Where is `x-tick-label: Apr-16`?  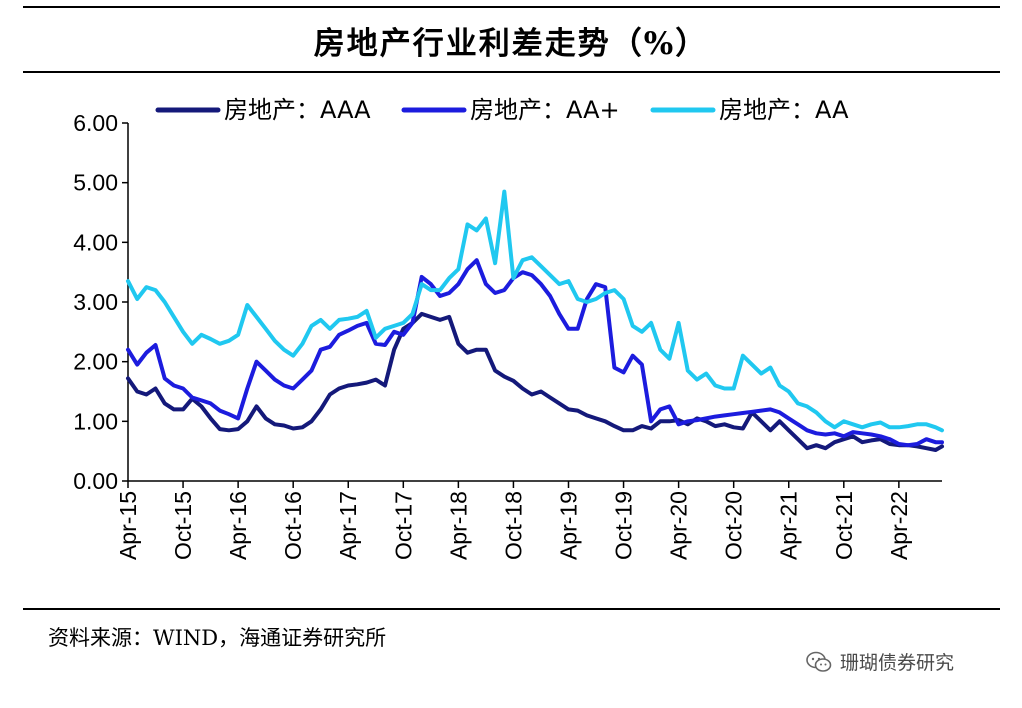
x-tick-label: Apr-16 is located at coordinates (238, 525).